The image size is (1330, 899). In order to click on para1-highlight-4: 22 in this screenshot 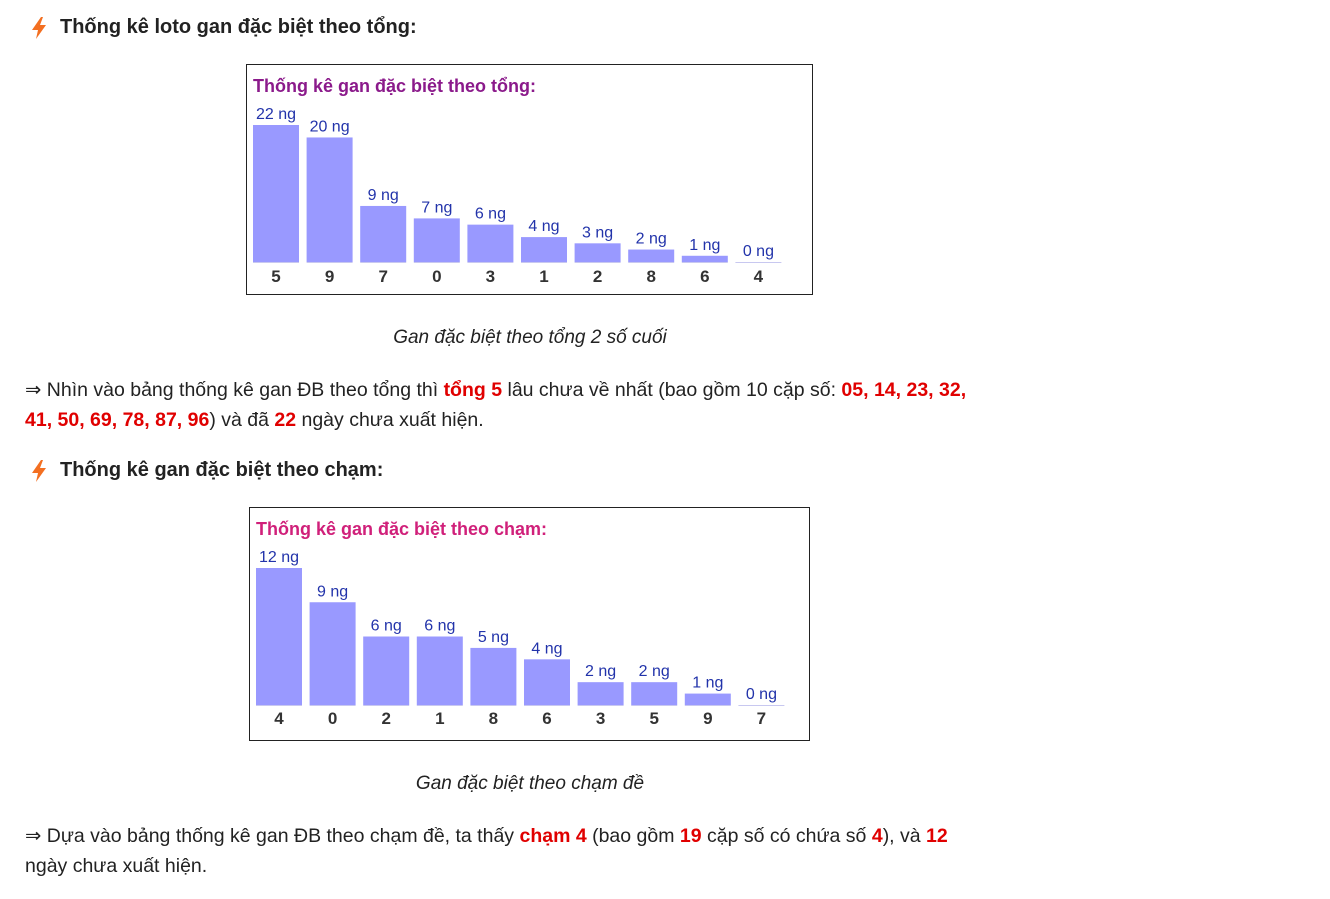, I will do `click(285, 420)`.